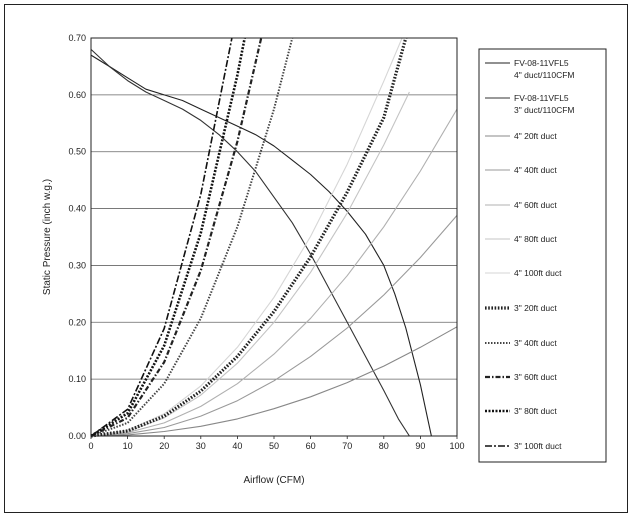  I want to click on legend-entry: 4" 60ft duct, so click(535, 205).